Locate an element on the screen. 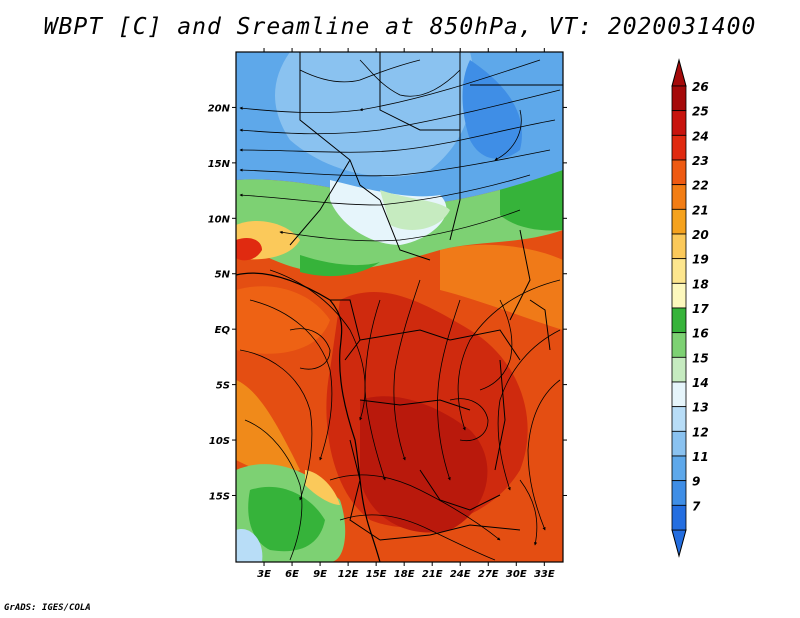 Image resolution: width=800 pixels, height=618 pixels. colorbar-label: 16 is located at coordinates (700, 334).